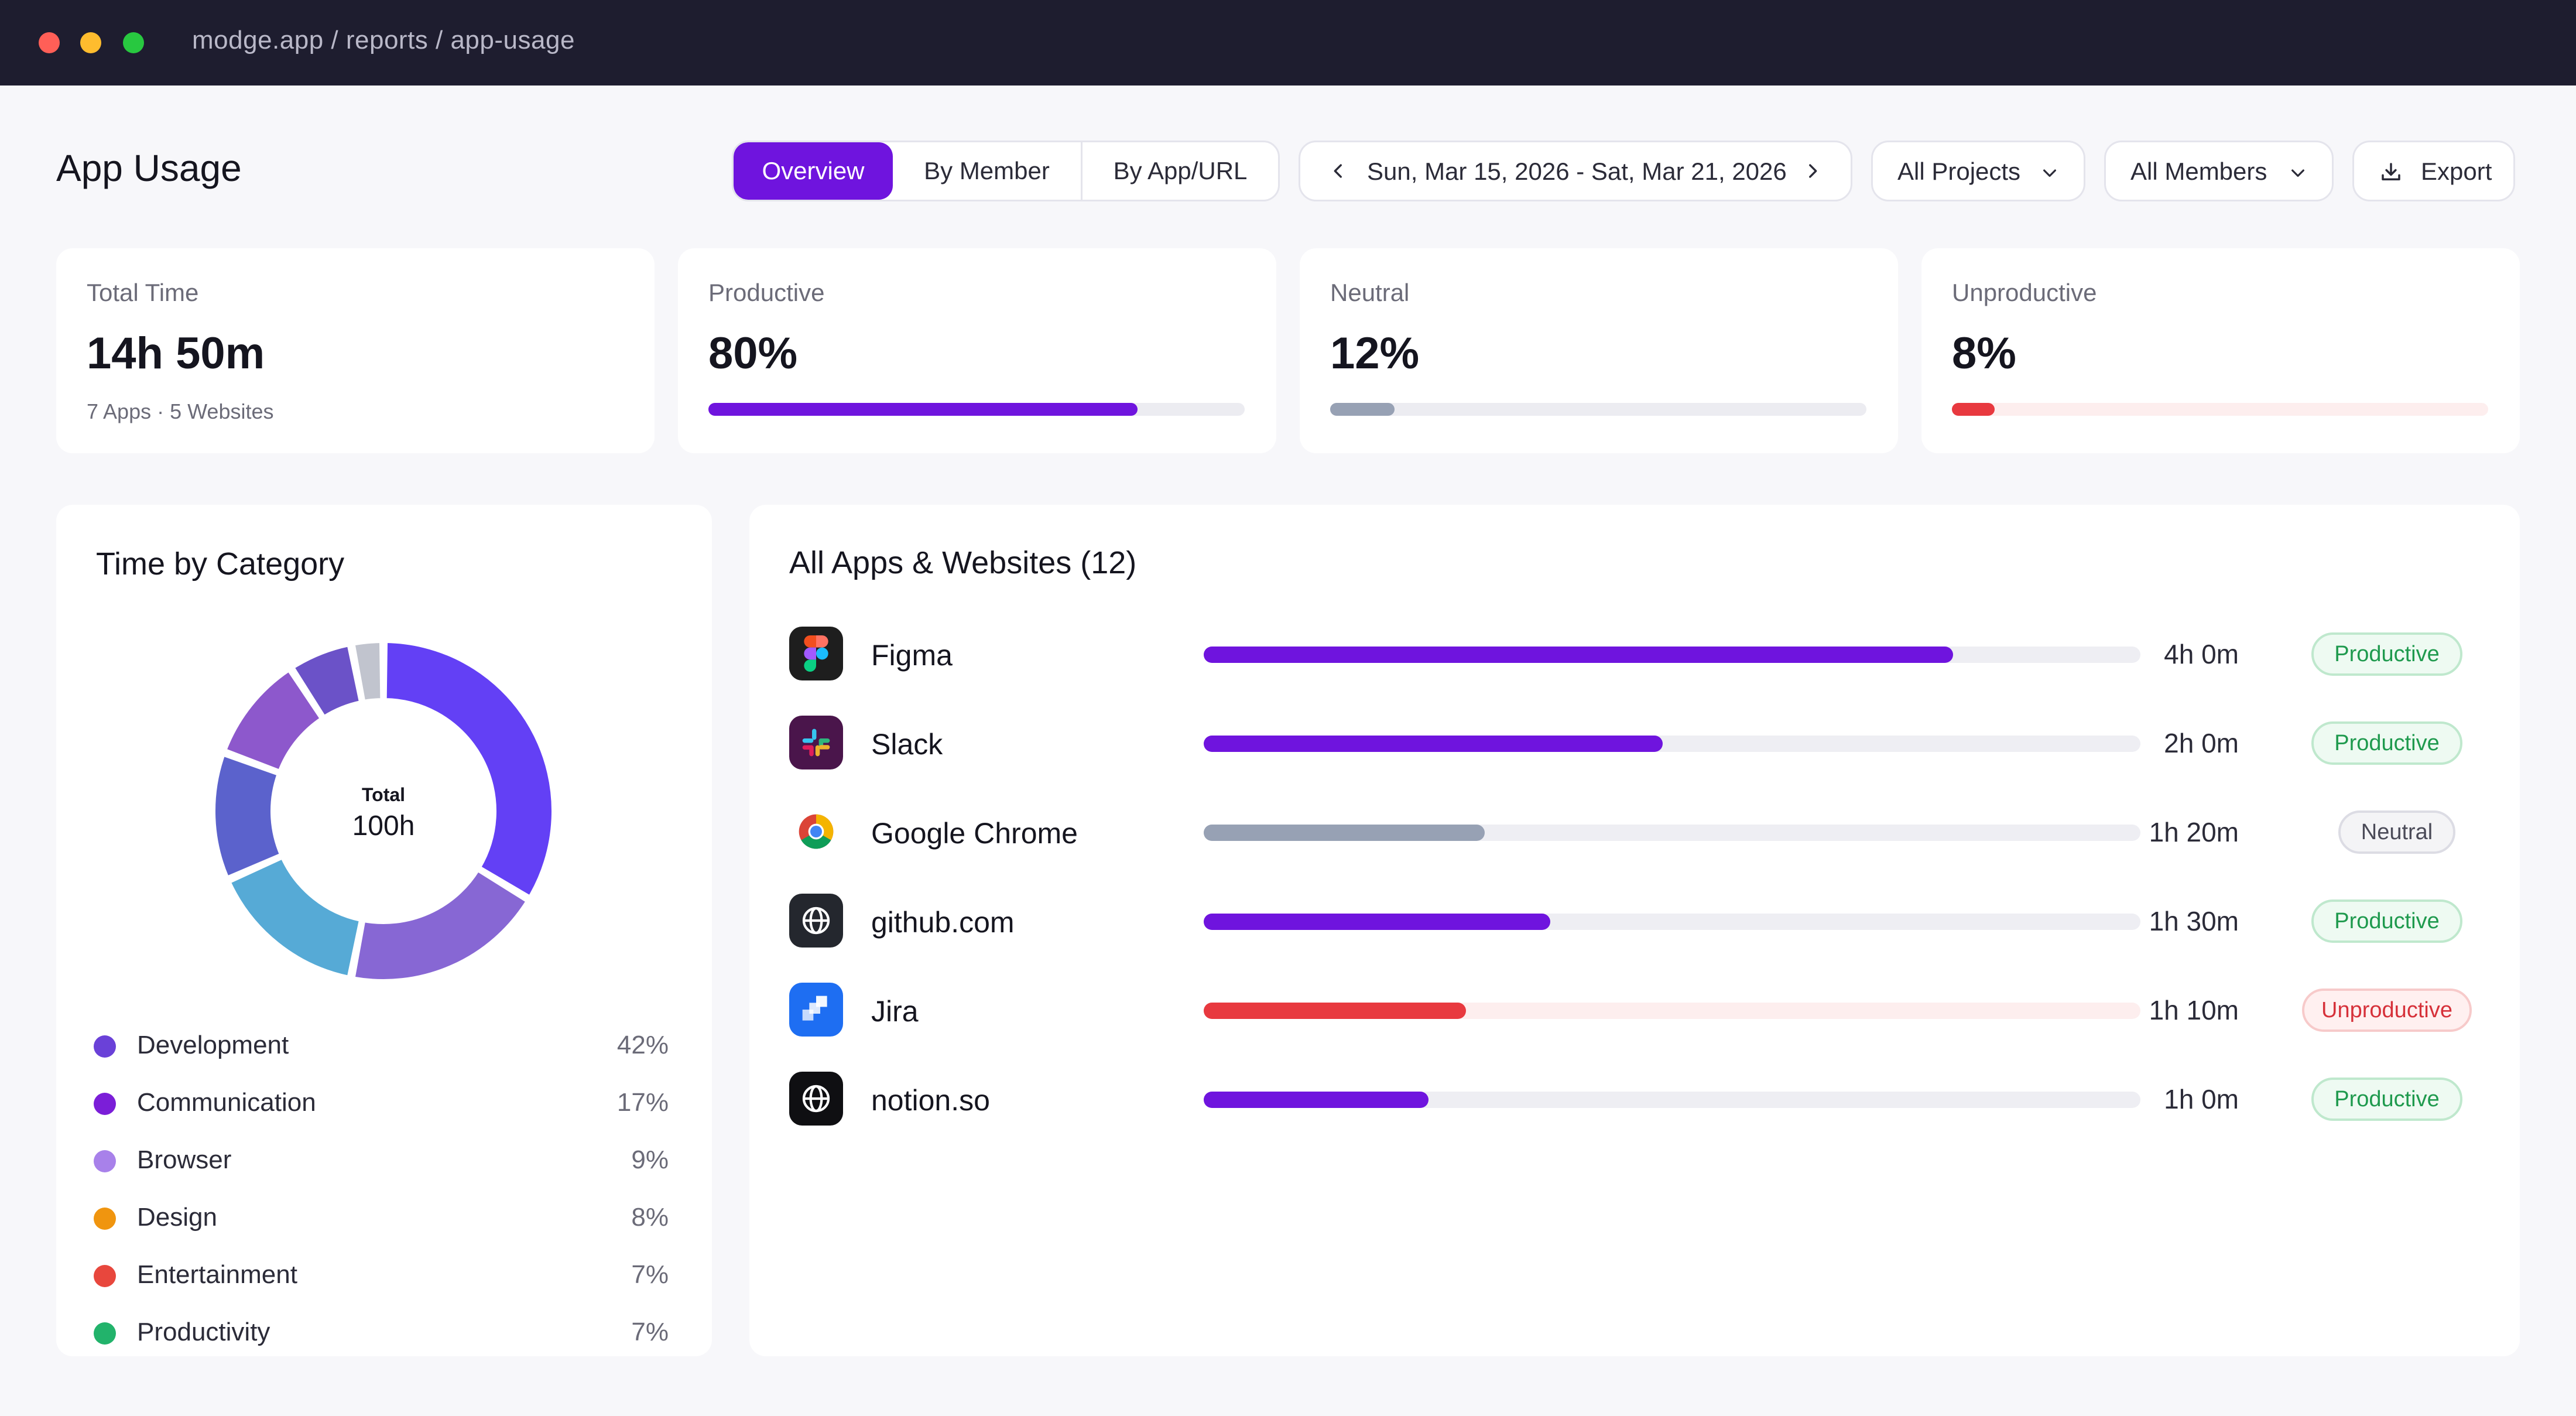 The height and width of the screenshot is (1416, 2576). I want to click on app-row-google-chrome: Google Chrome 1h 20m Neutral, so click(1629, 831).